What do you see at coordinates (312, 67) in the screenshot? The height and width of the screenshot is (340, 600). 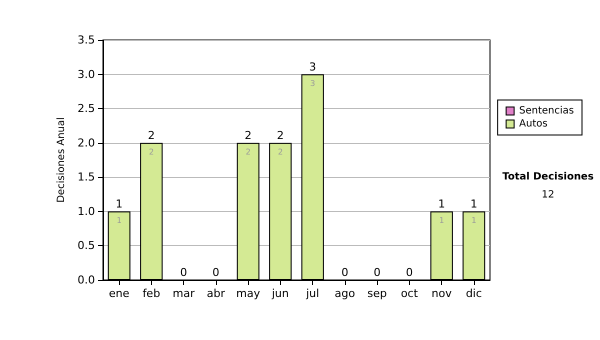 I see `total-label: 3` at bounding box center [312, 67].